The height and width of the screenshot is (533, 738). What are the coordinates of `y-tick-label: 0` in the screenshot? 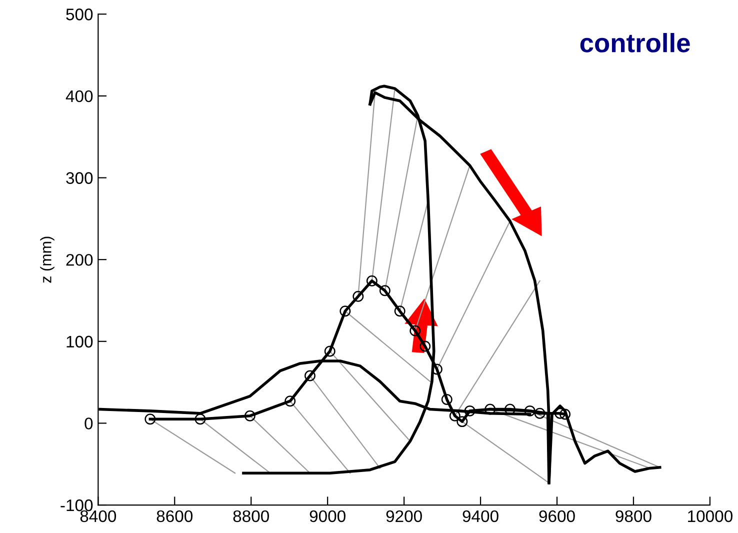 It's located at (88, 424).